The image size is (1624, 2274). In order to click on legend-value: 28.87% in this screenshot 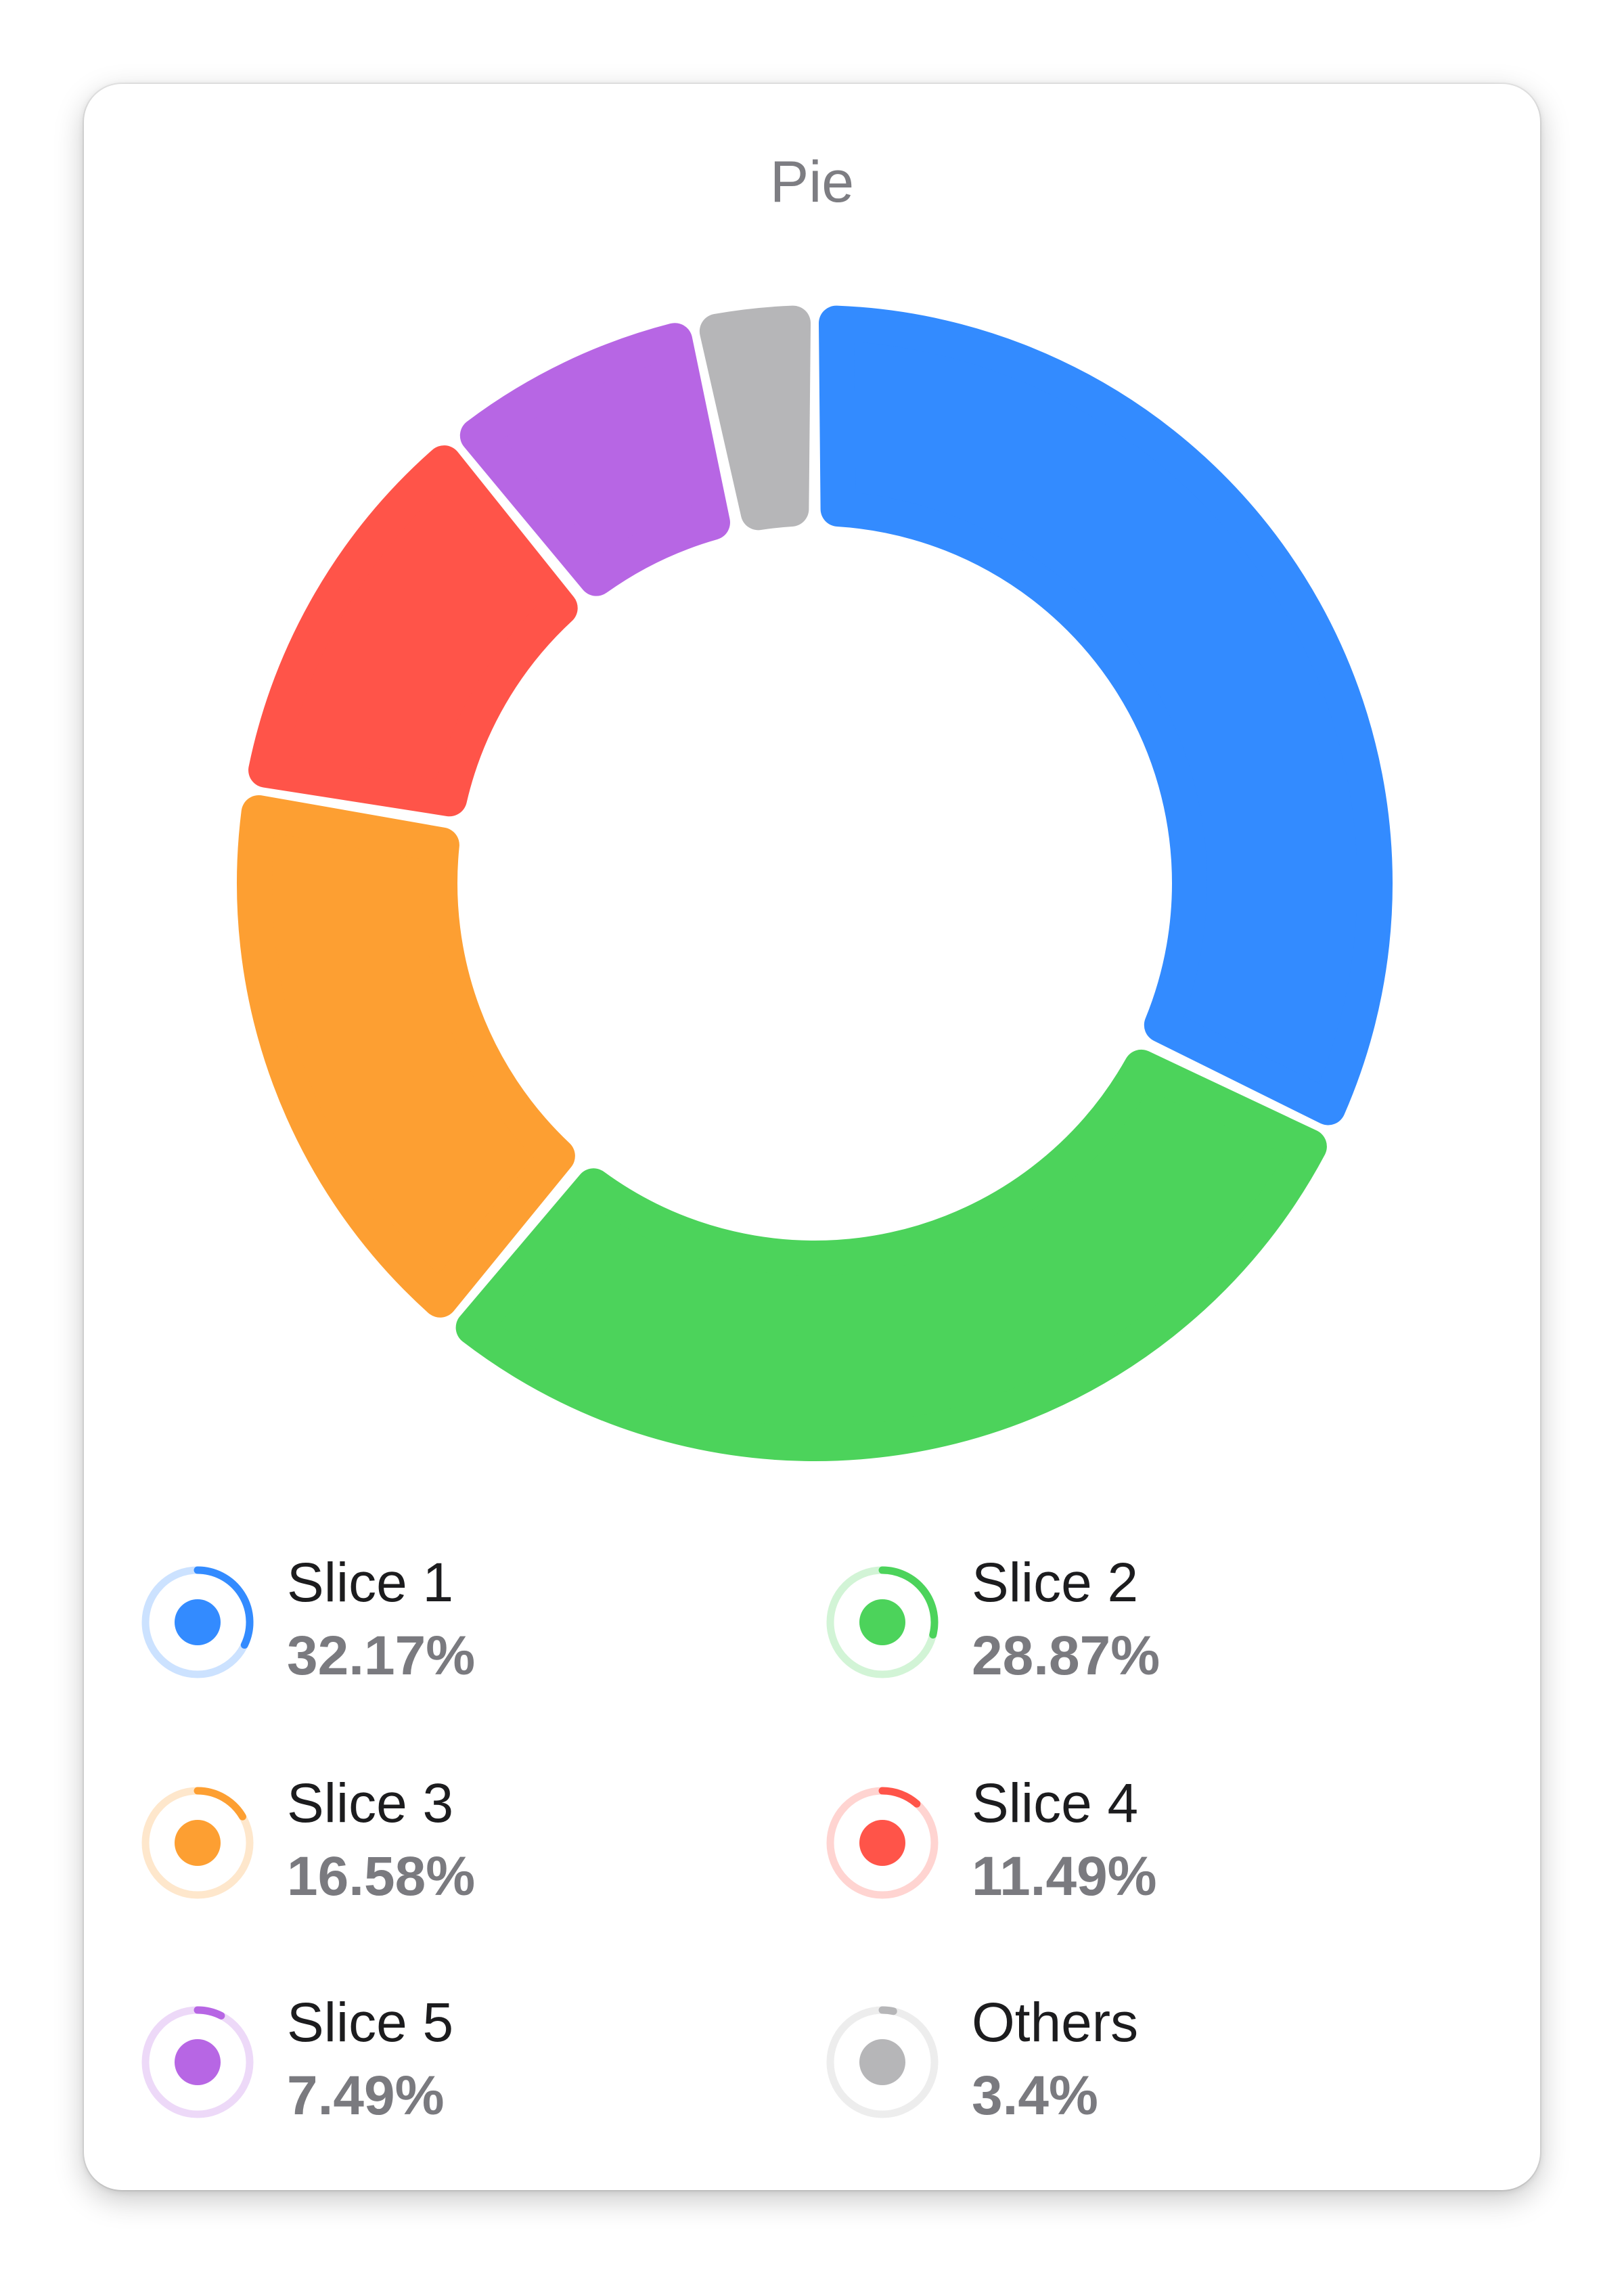, I will do `click(1066, 1656)`.